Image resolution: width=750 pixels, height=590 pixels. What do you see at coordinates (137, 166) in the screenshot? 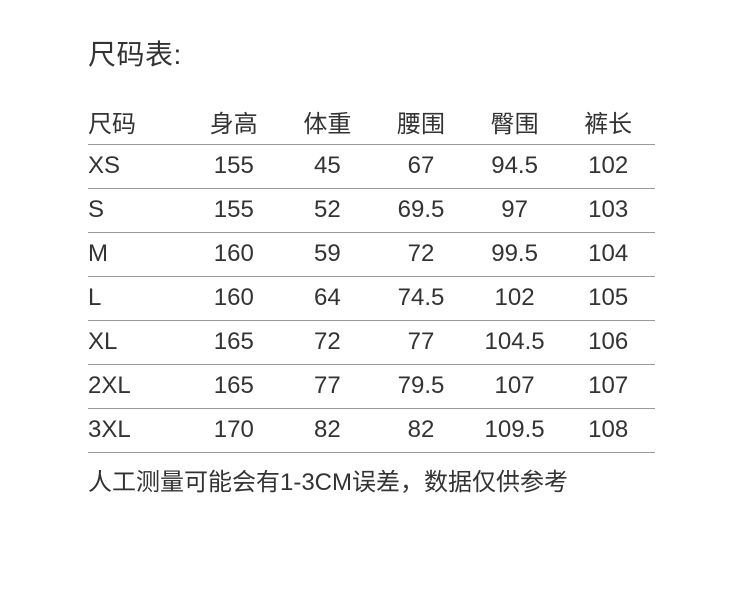
I see `table-cell: XS` at bounding box center [137, 166].